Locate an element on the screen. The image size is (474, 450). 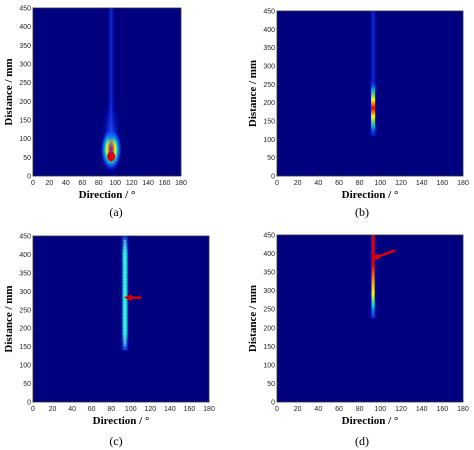
y-tick-label: 200 is located at coordinates (269, 103).